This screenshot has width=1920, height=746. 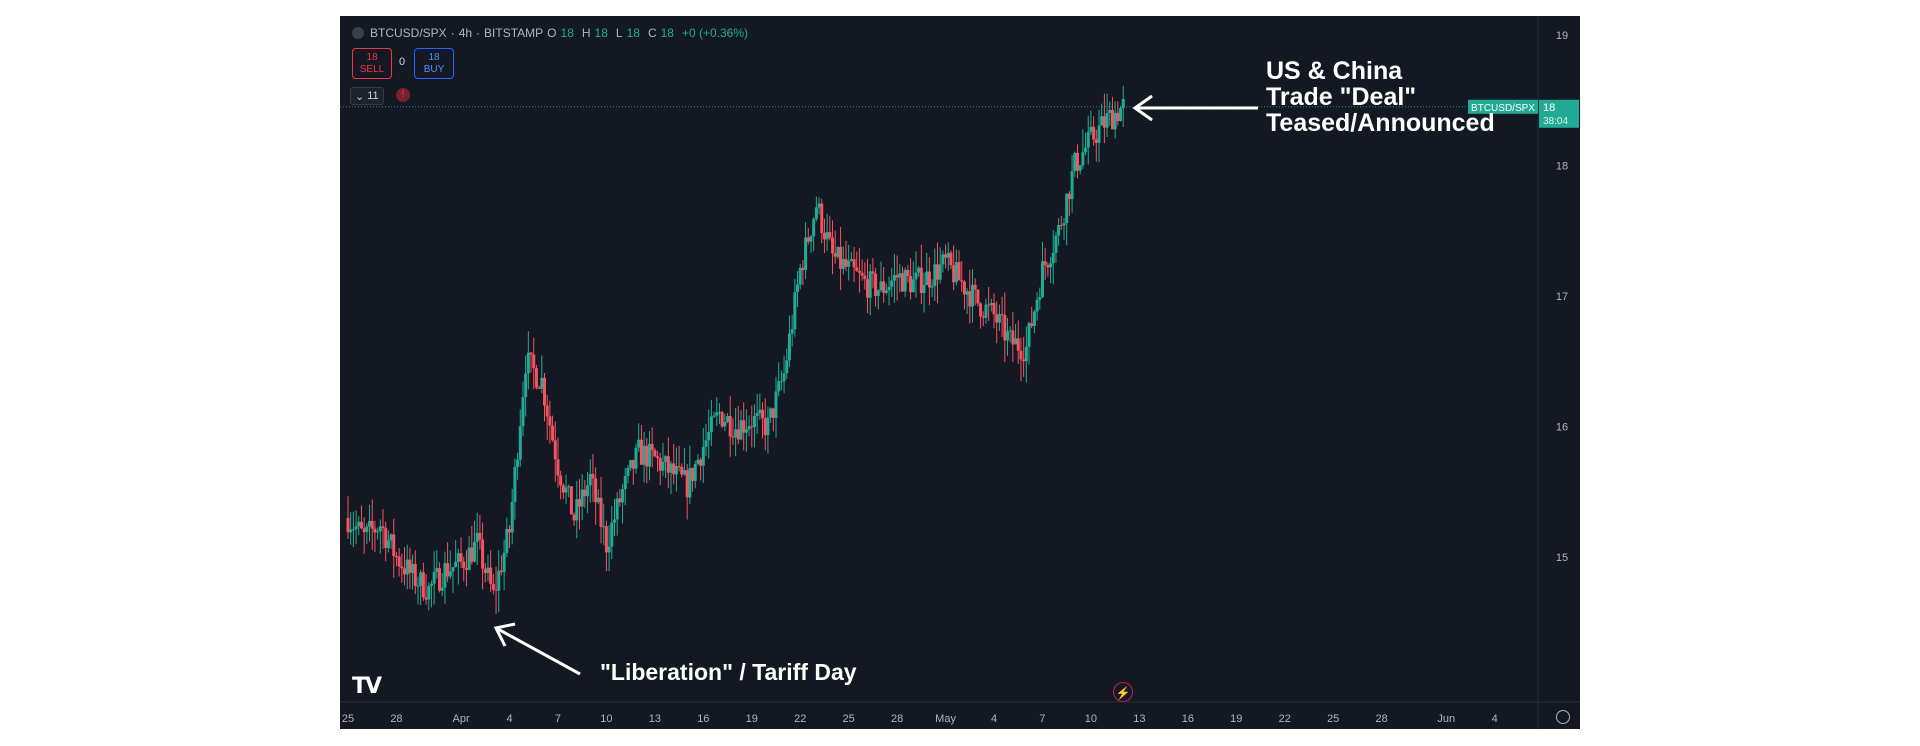 I want to click on settings-icon, so click(x=1563, y=717).